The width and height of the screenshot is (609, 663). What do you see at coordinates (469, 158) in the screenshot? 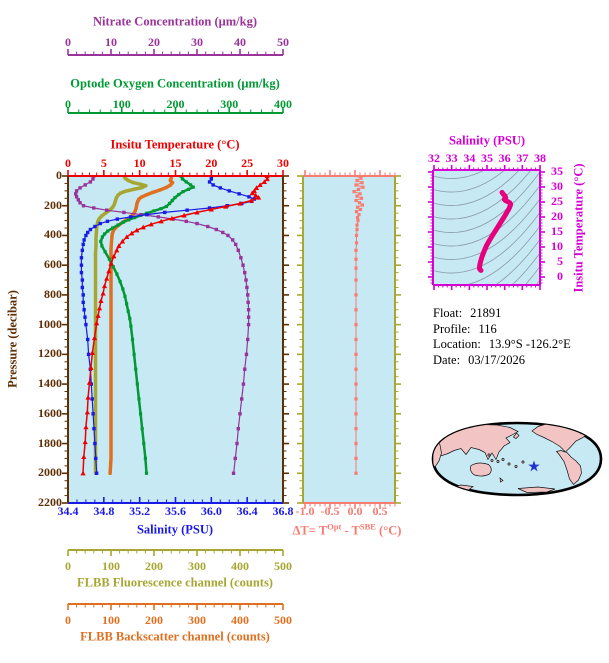
I see `ts-salinity-tick-label: 34` at bounding box center [469, 158].